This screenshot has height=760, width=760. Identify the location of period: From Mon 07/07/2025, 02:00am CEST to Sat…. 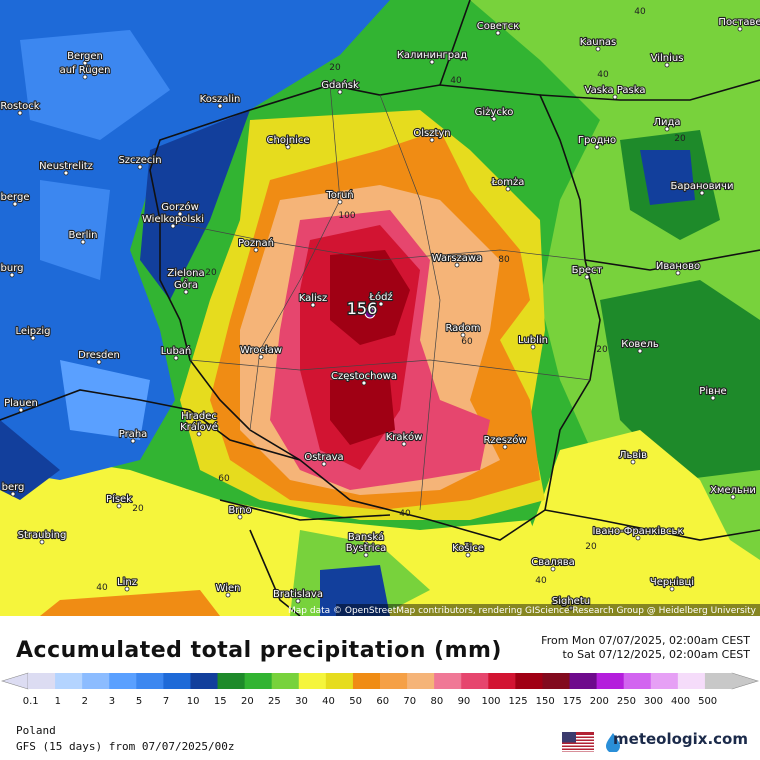
(645, 648).